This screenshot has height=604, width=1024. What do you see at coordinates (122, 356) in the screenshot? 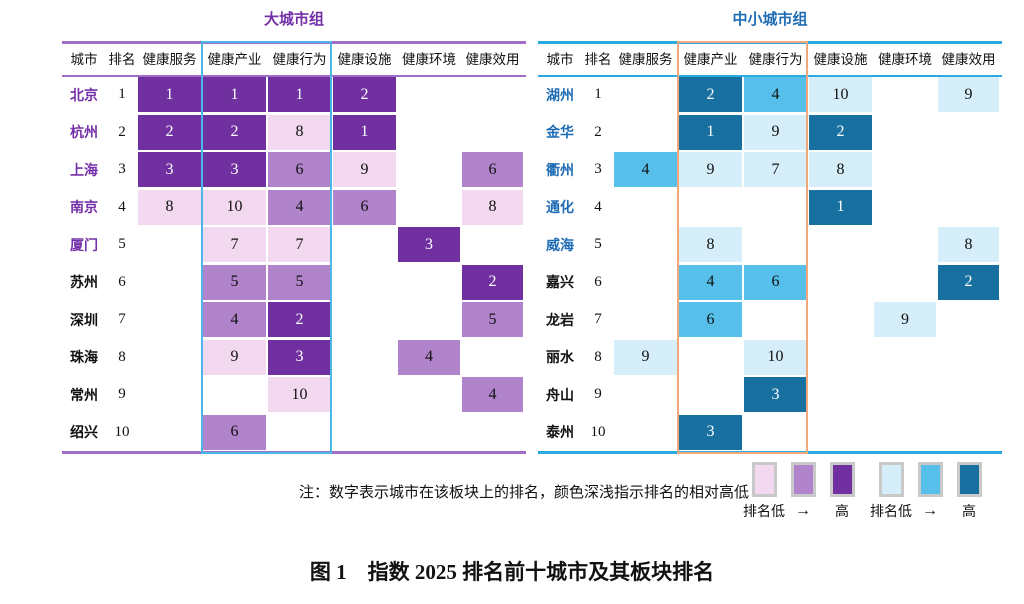
I see `overall-rank: 8` at bounding box center [122, 356].